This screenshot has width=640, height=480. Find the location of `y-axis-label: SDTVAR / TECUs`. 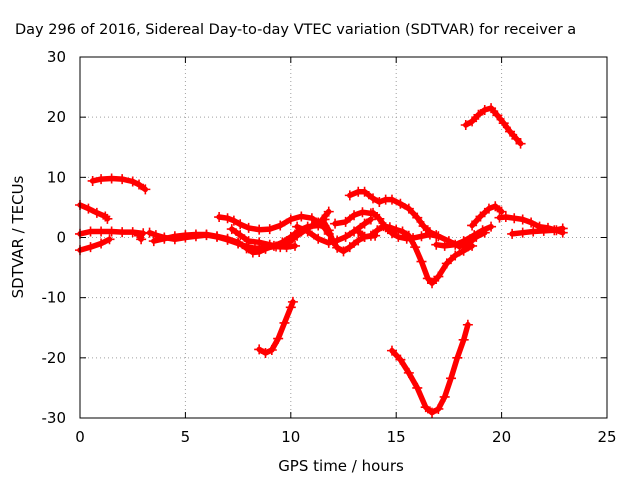

y-axis-label: SDTVAR / TECUs is located at coordinates (18, 236).